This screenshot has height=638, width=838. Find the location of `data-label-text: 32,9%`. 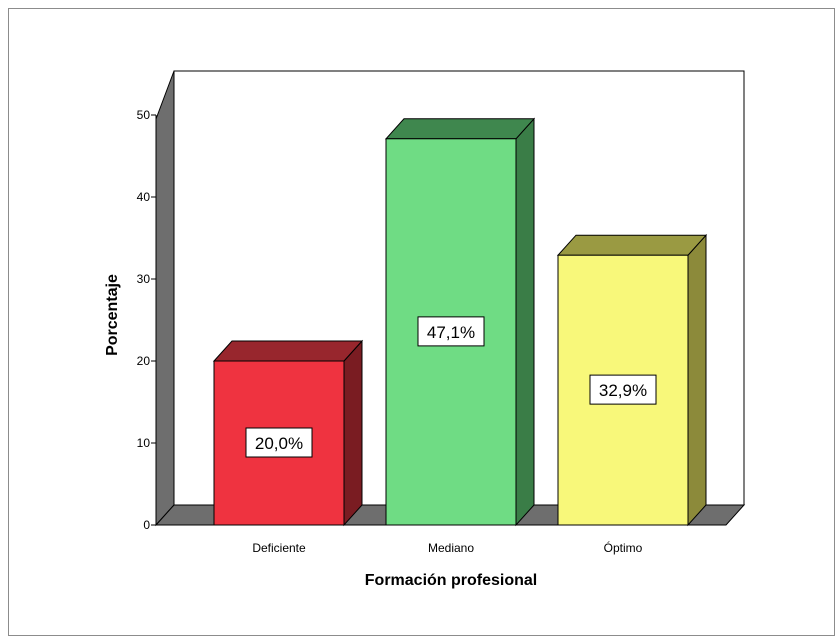

data-label-text: 32,9% is located at coordinates (623, 390).